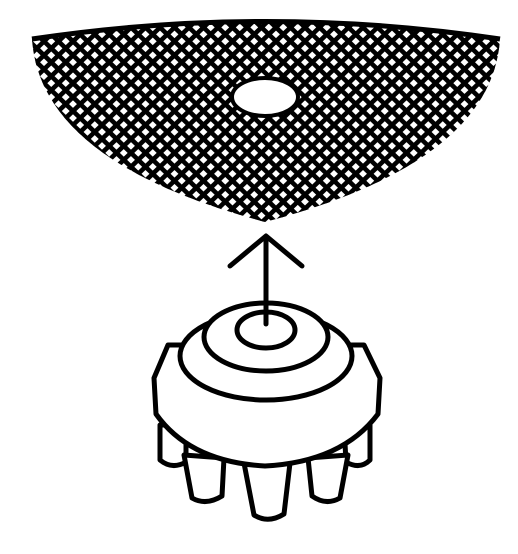  What do you see at coordinates (204, 478) in the screenshot?
I see `base-leg-left` at bounding box center [204, 478].